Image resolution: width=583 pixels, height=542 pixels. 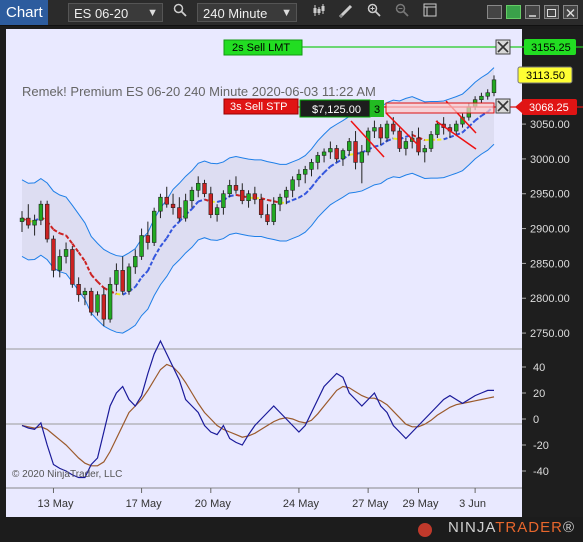 I want to click on properties-icon, so click(x=430, y=12).